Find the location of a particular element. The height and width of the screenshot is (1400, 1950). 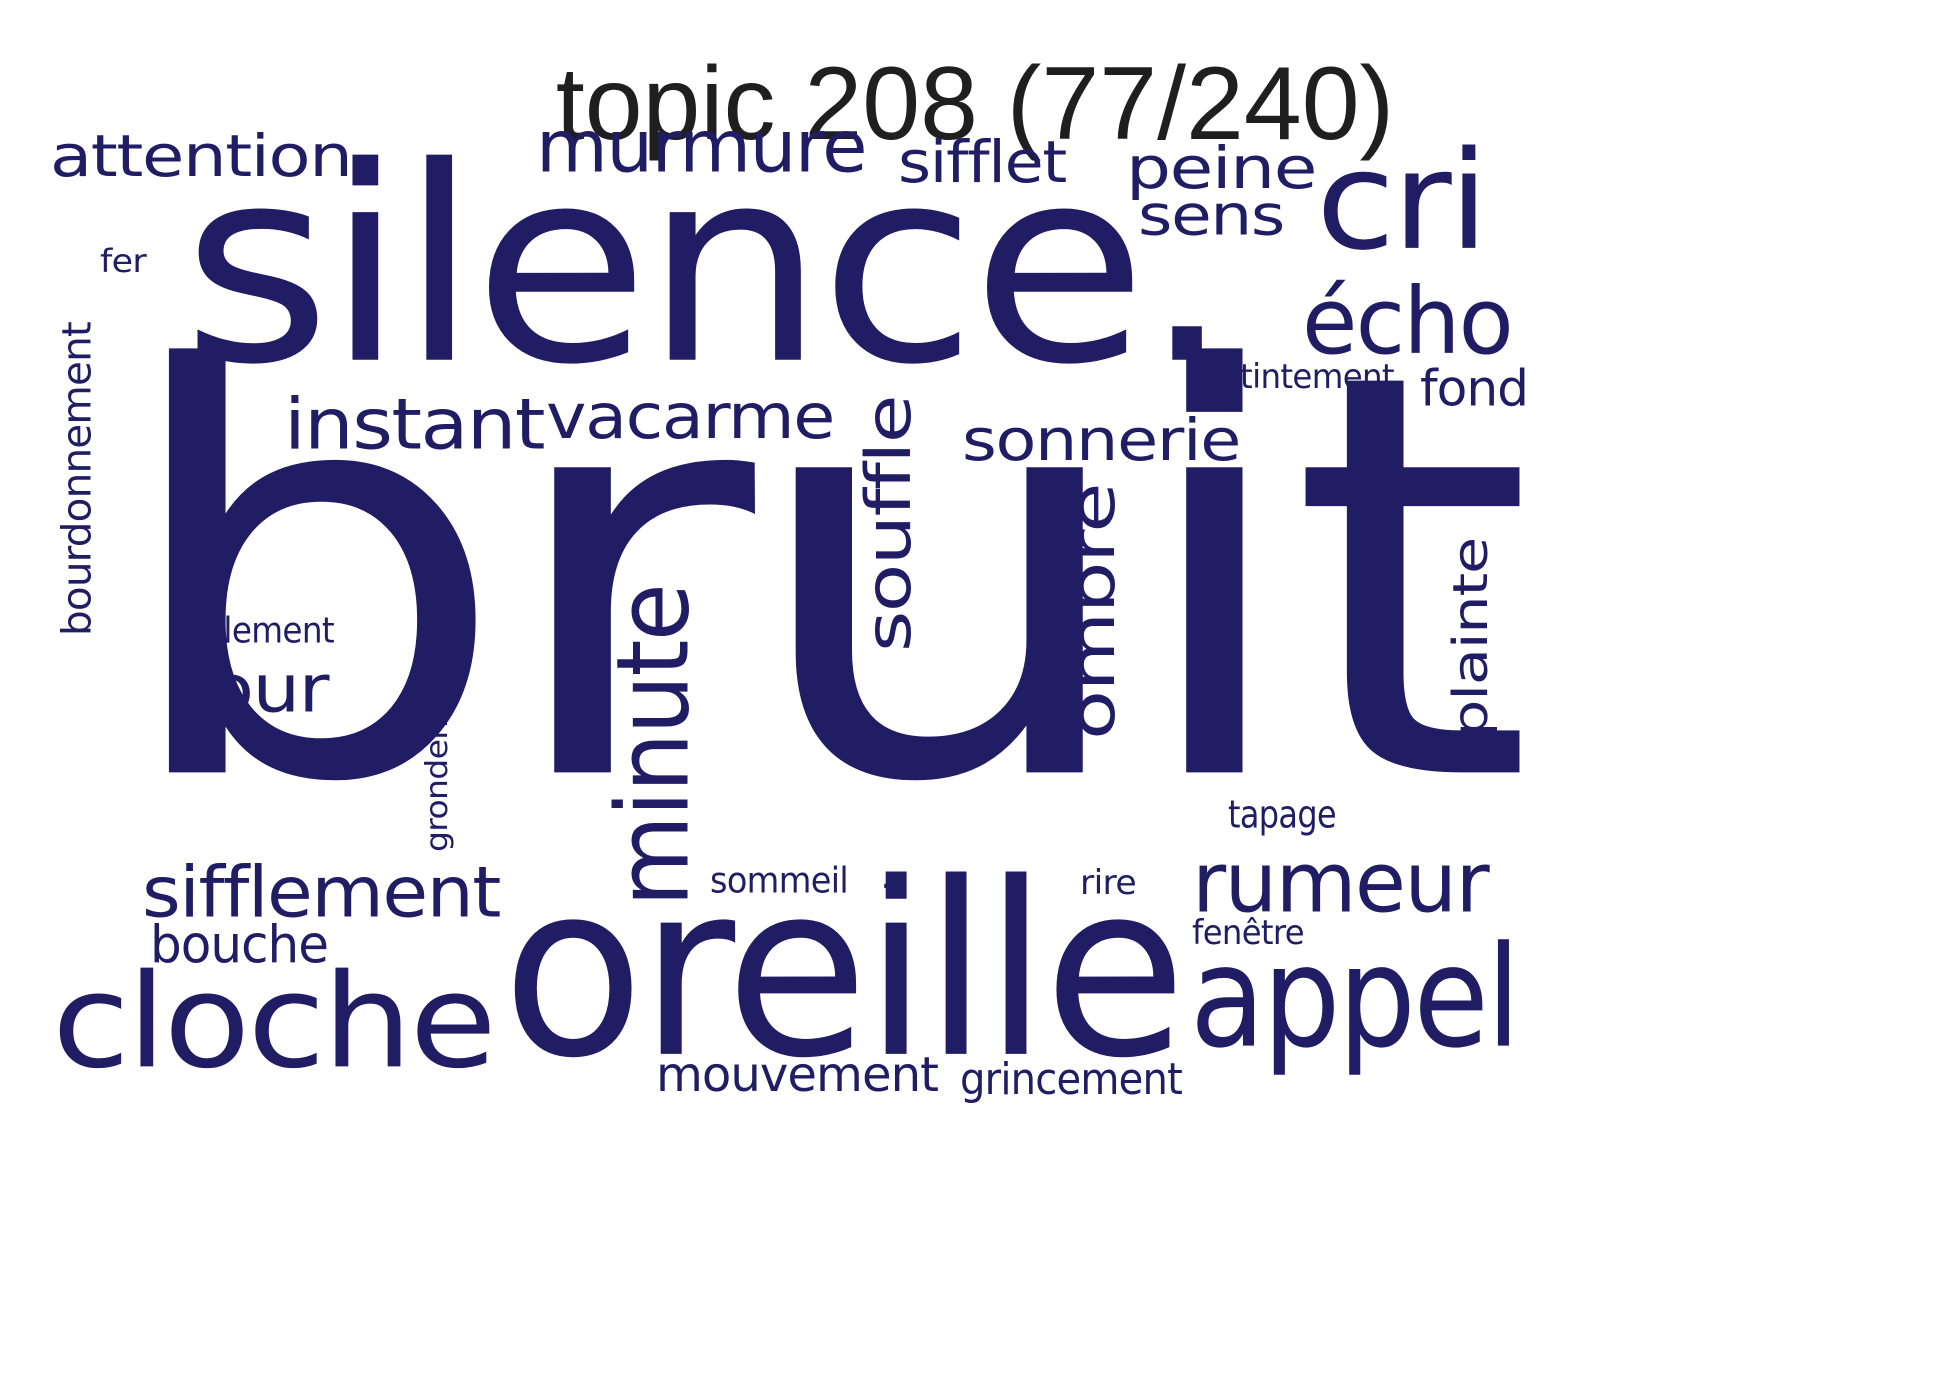

page-title: topic 208 (77/240) is located at coordinates (975, 104).